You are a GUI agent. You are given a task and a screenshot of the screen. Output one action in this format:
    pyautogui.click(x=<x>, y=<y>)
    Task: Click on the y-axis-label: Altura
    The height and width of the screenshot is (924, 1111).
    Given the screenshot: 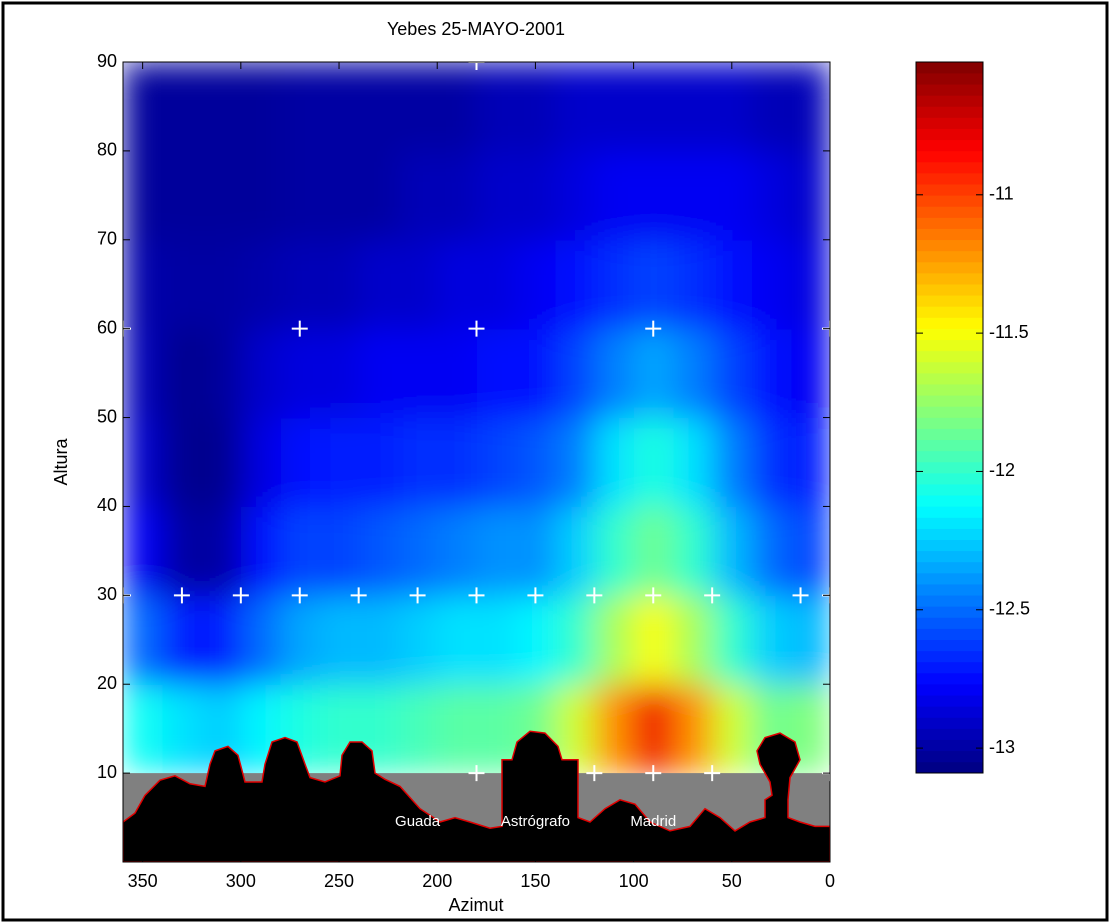 What is the action you would take?
    pyautogui.click(x=61, y=462)
    